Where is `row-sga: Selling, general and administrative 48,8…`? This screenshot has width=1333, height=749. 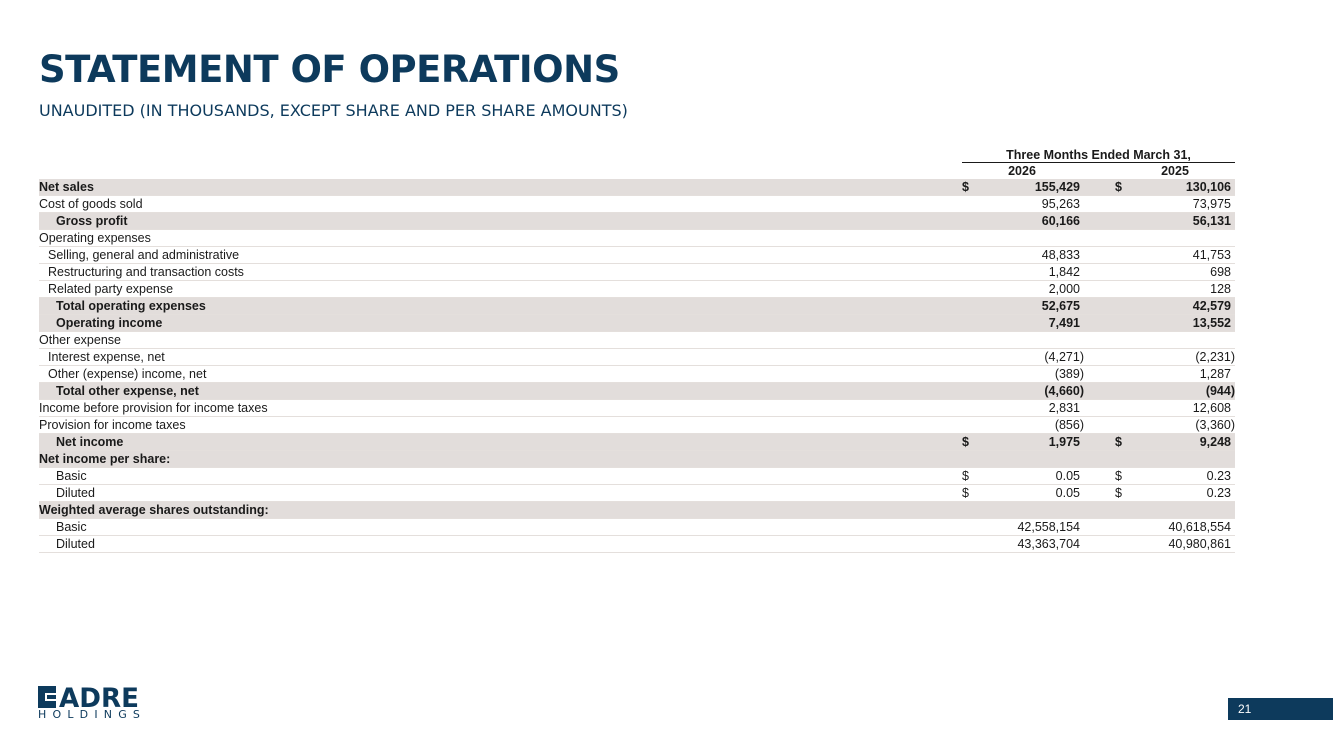 row-sga: Selling, general and administrative 48,8… is located at coordinates (637, 255).